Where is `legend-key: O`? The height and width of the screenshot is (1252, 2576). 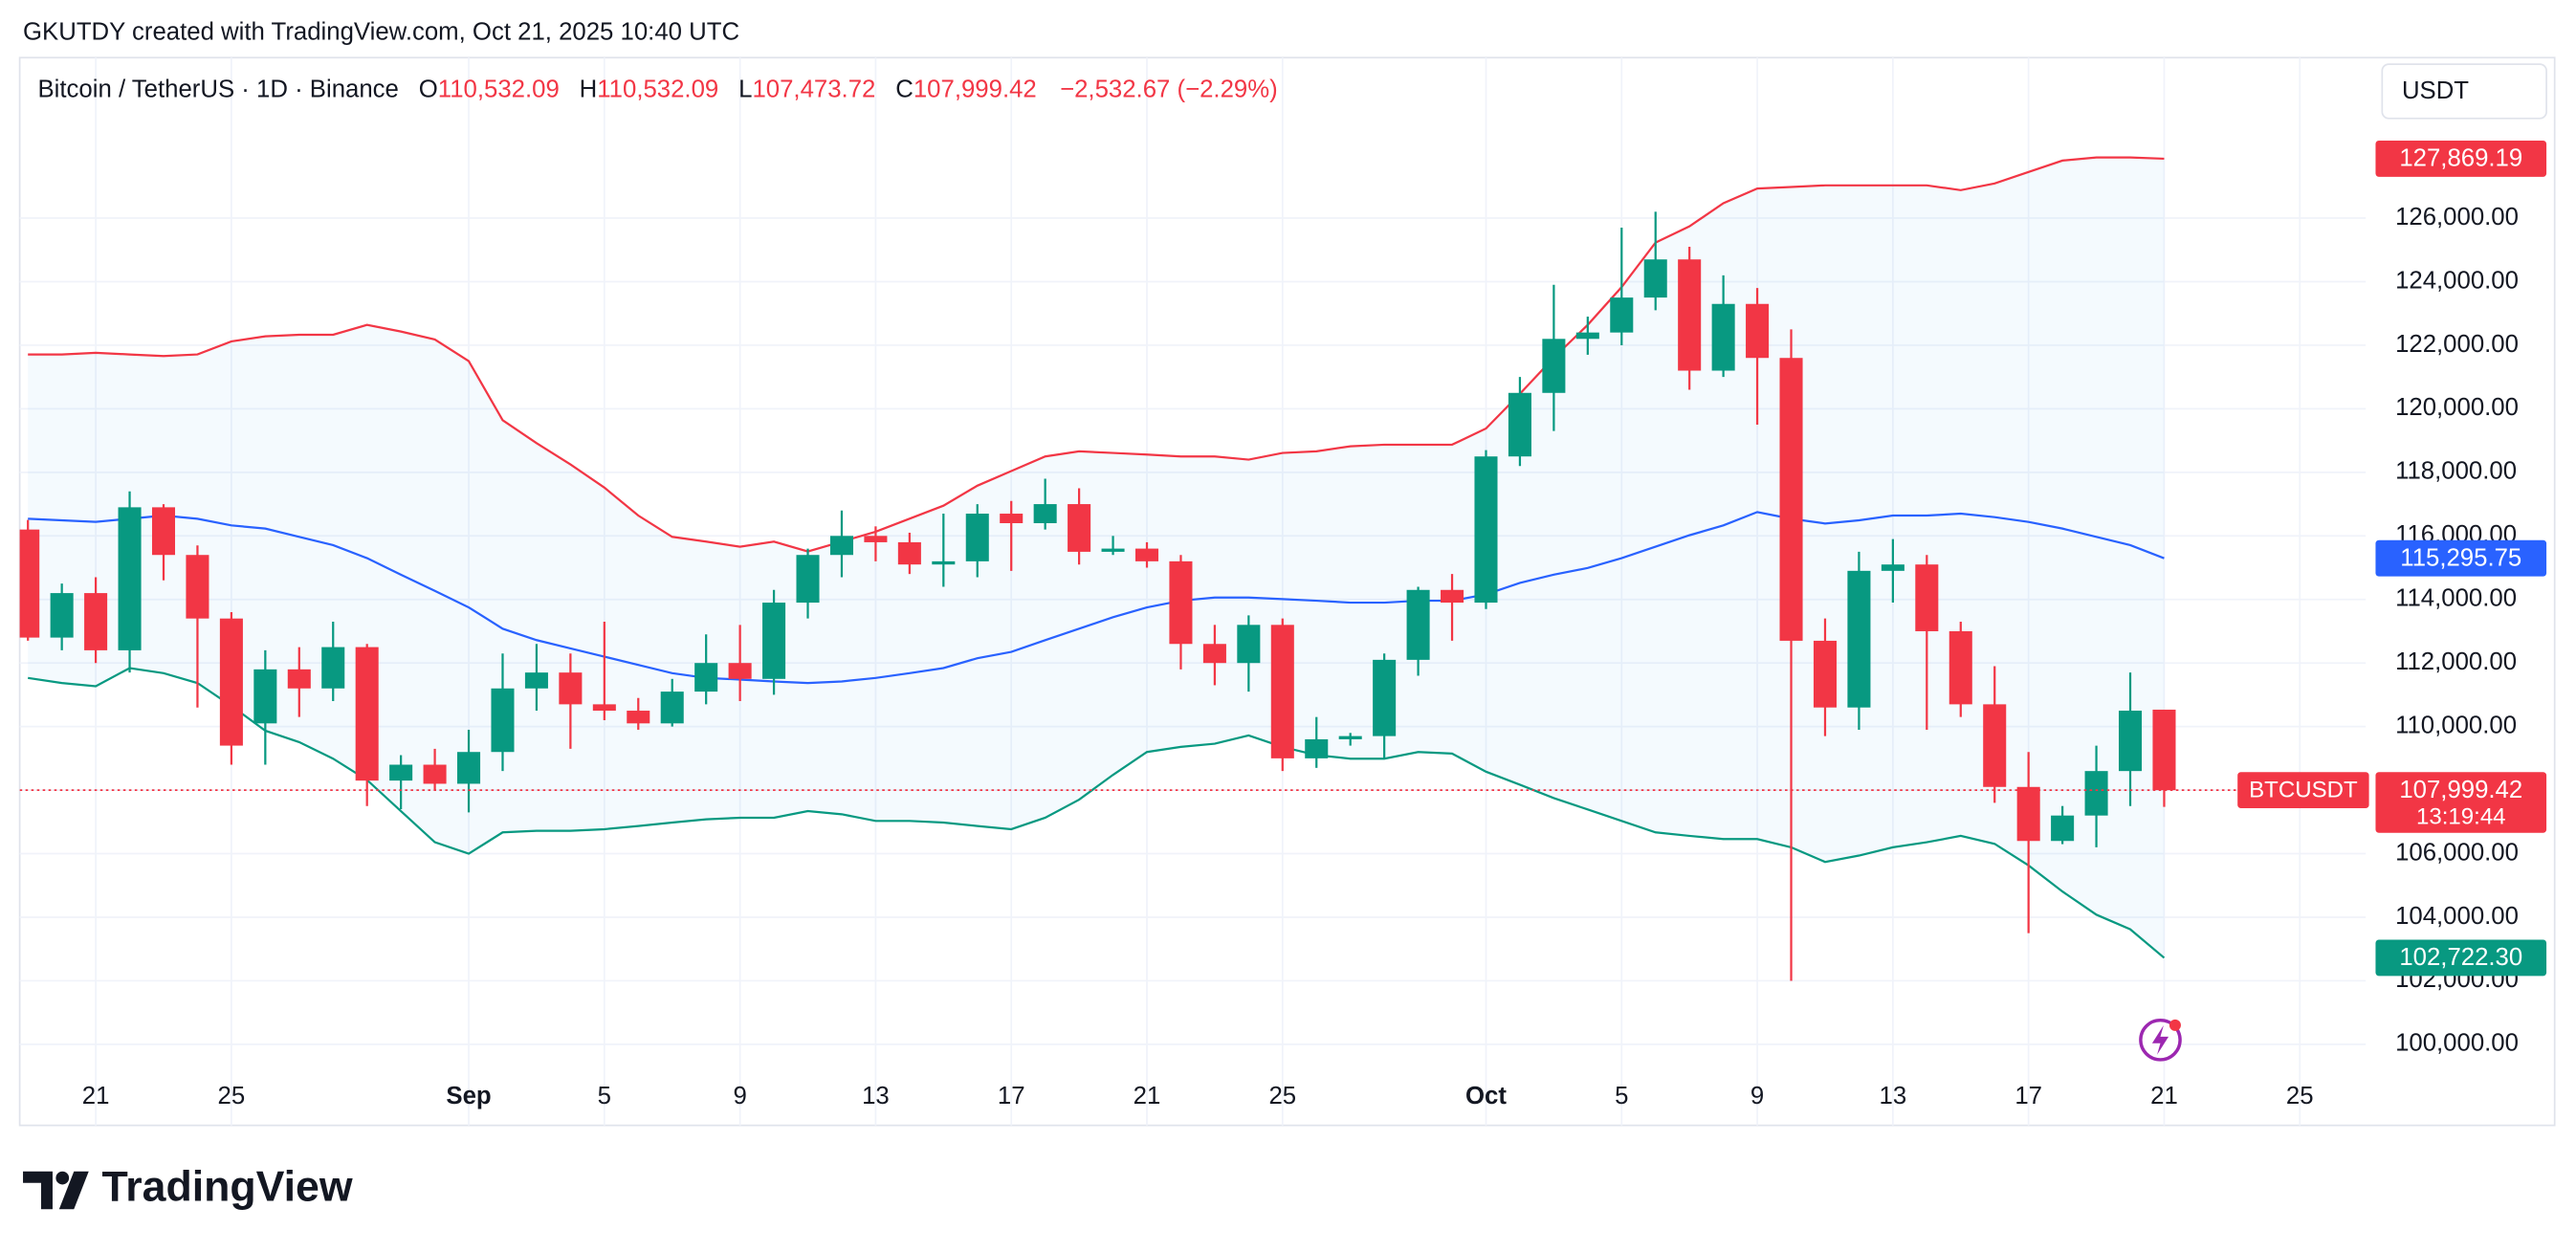
legend-key: O is located at coordinates (428, 89).